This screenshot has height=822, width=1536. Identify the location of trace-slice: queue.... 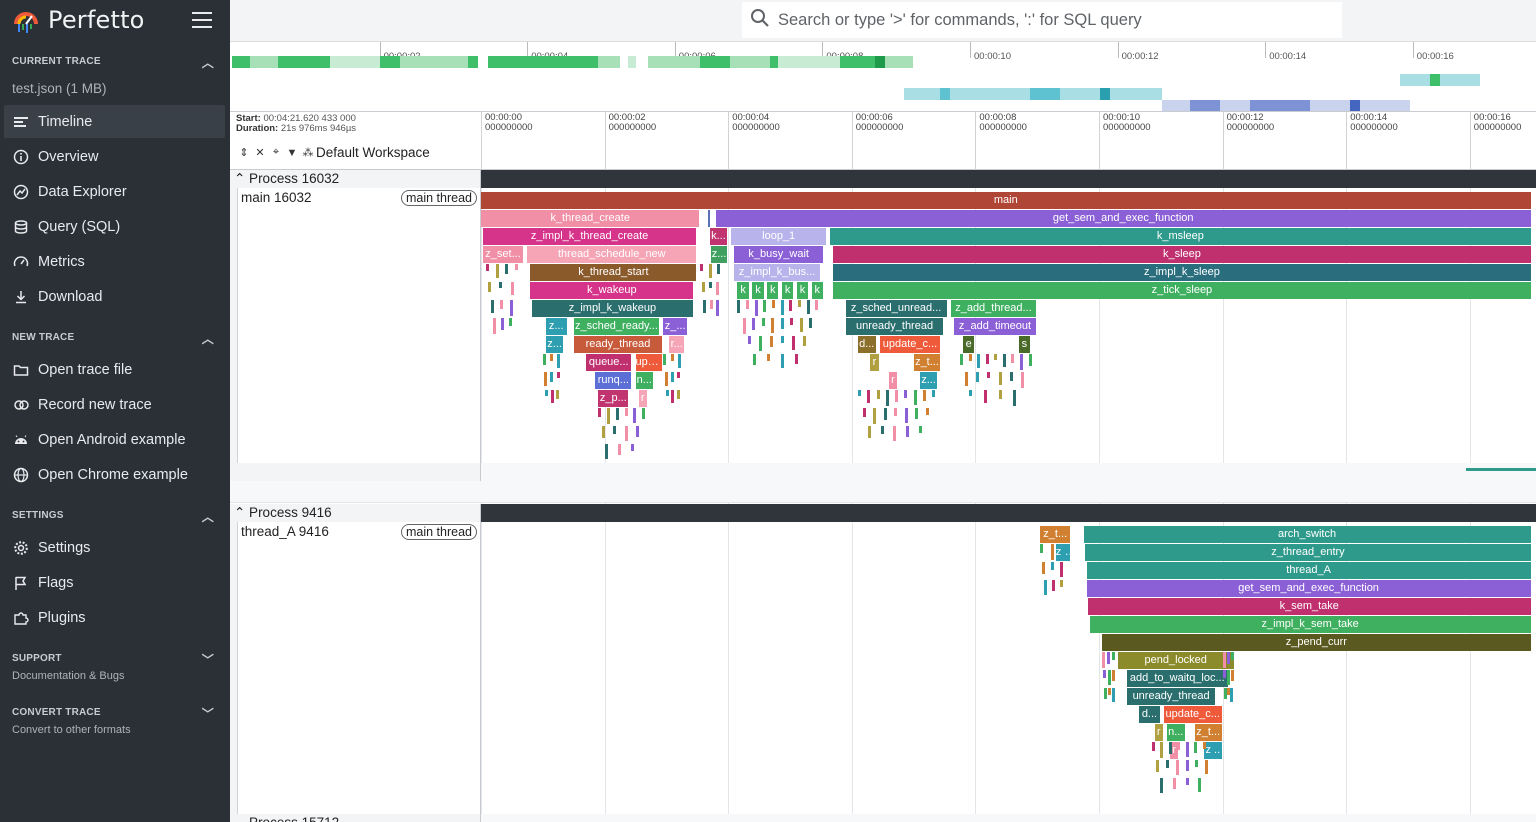
(609, 362).